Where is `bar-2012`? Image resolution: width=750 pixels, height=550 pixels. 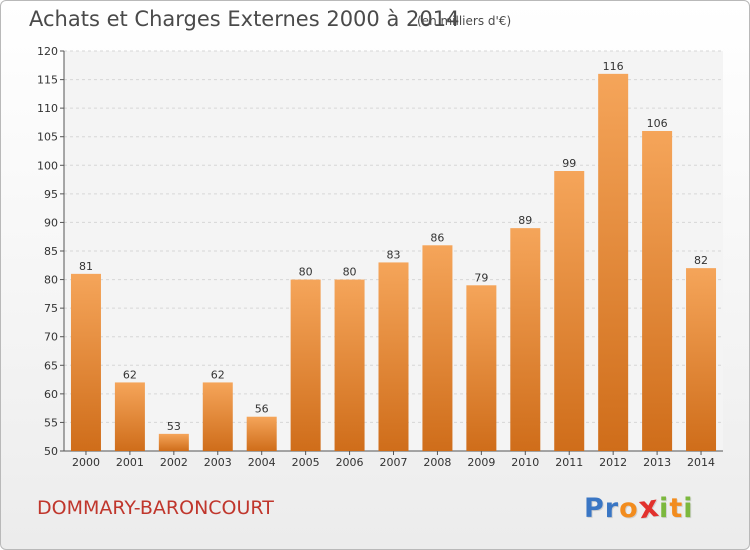 bar-2012 is located at coordinates (613, 262).